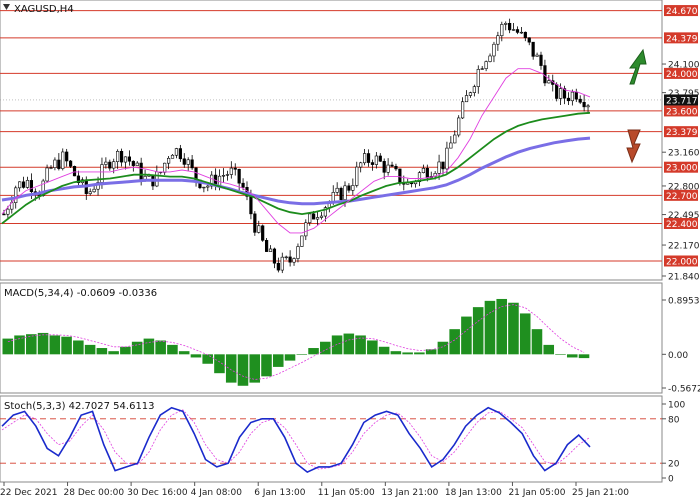  I want to click on time-label: 18 Jan 13:00, so click(473, 493).